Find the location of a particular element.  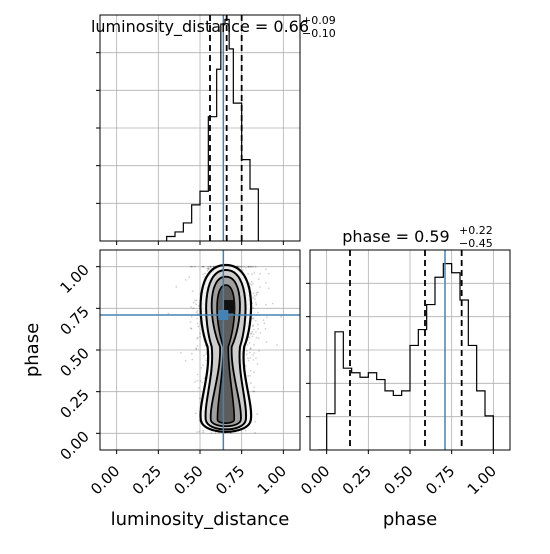

luminosity-distance-ticks is located at coordinates (190, 148).